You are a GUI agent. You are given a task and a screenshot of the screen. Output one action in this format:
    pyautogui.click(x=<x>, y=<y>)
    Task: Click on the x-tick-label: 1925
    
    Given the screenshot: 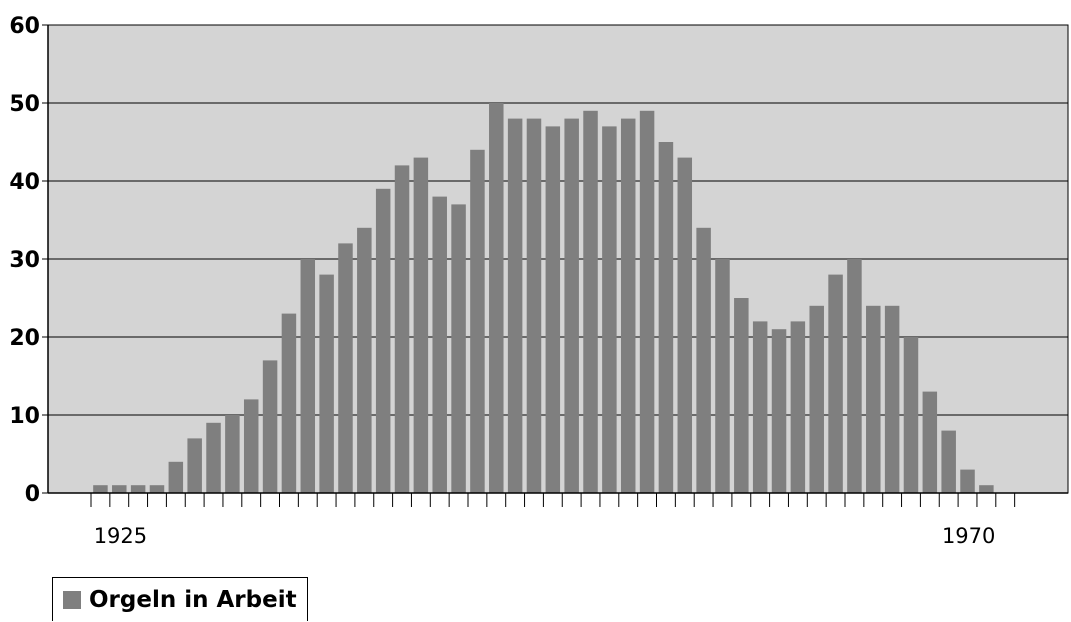 What is the action you would take?
    pyautogui.click(x=120, y=536)
    